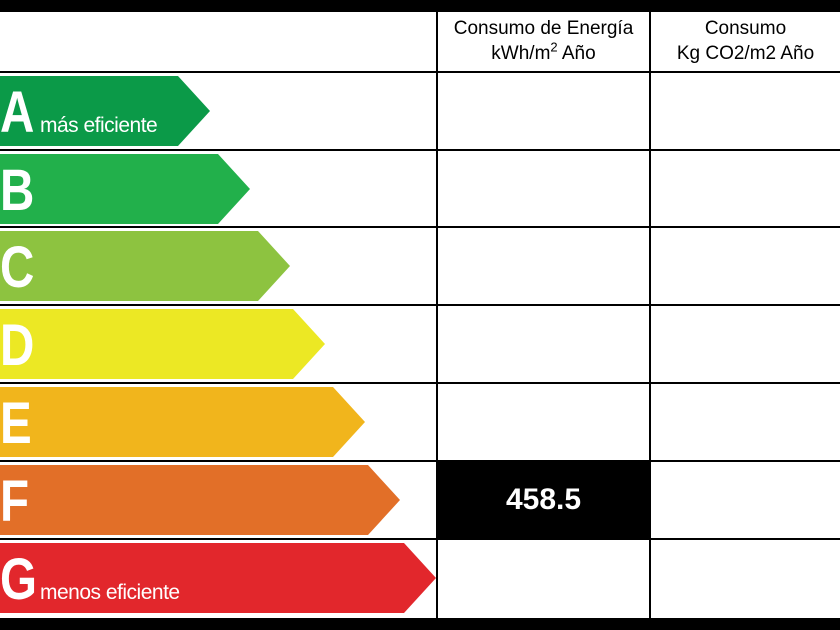 The image size is (840, 630). I want to click on rating-letter: A, so click(17, 112).